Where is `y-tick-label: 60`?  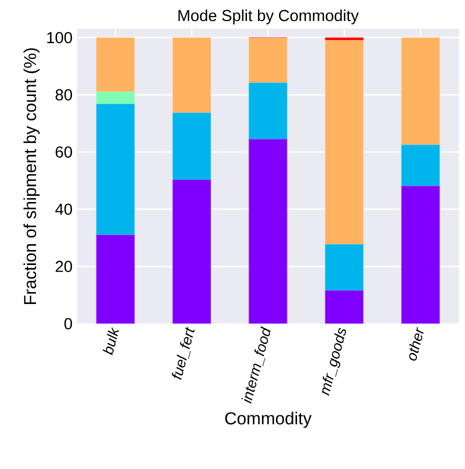
y-tick-label: 60 is located at coordinates (64, 152).